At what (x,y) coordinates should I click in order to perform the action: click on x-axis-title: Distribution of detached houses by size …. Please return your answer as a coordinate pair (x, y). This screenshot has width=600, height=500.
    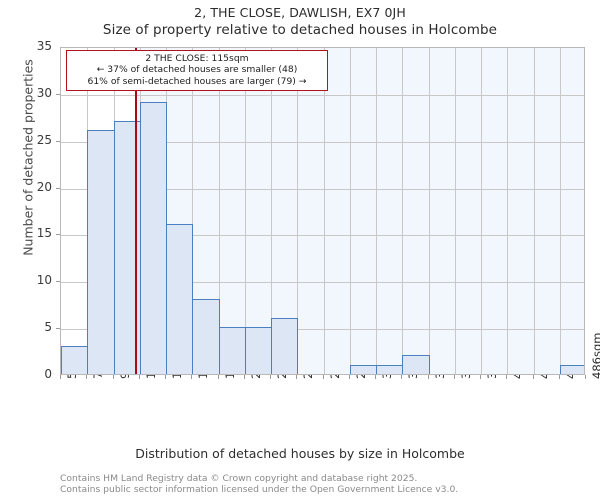
    Looking at the image, I should click on (300, 453).